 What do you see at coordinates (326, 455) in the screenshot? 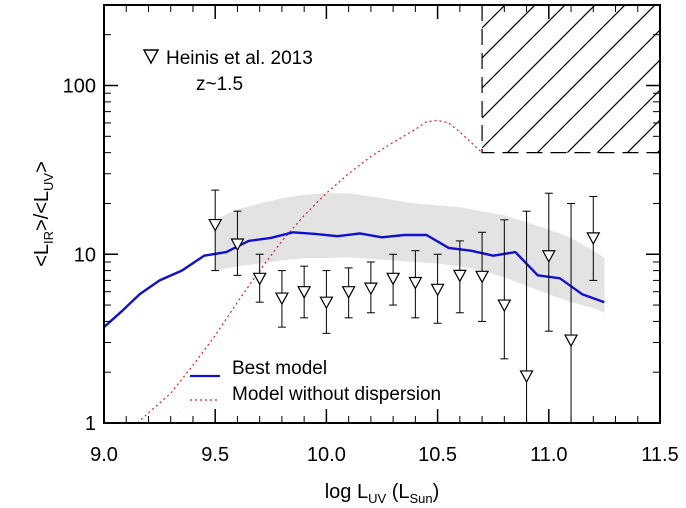
I see `x-tick-label: 10.0` at bounding box center [326, 455].